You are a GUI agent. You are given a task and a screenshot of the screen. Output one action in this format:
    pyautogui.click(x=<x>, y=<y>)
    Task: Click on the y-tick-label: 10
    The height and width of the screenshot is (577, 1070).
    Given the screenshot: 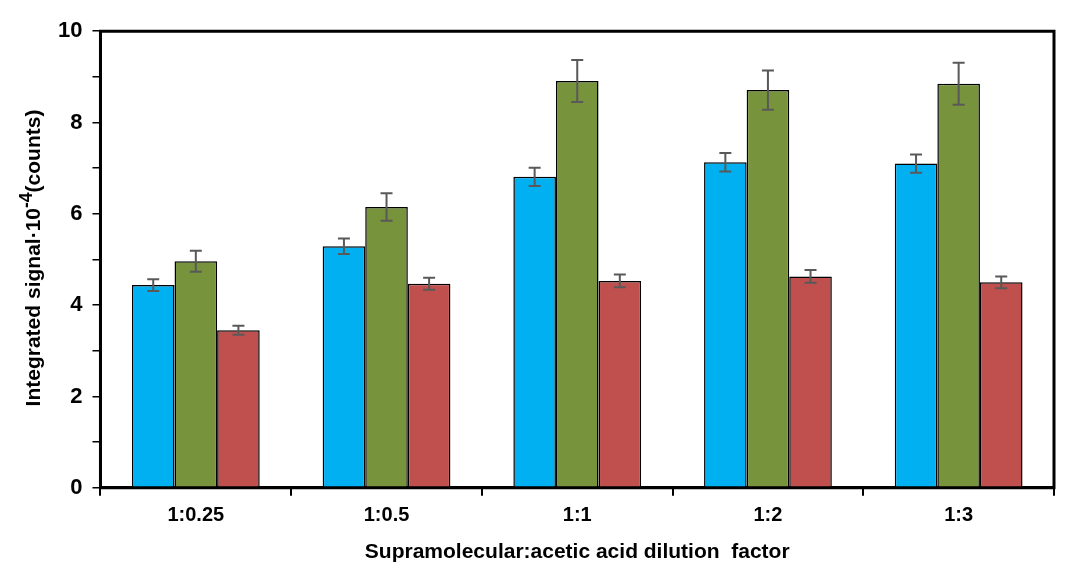 What is the action you would take?
    pyautogui.click(x=70, y=30)
    